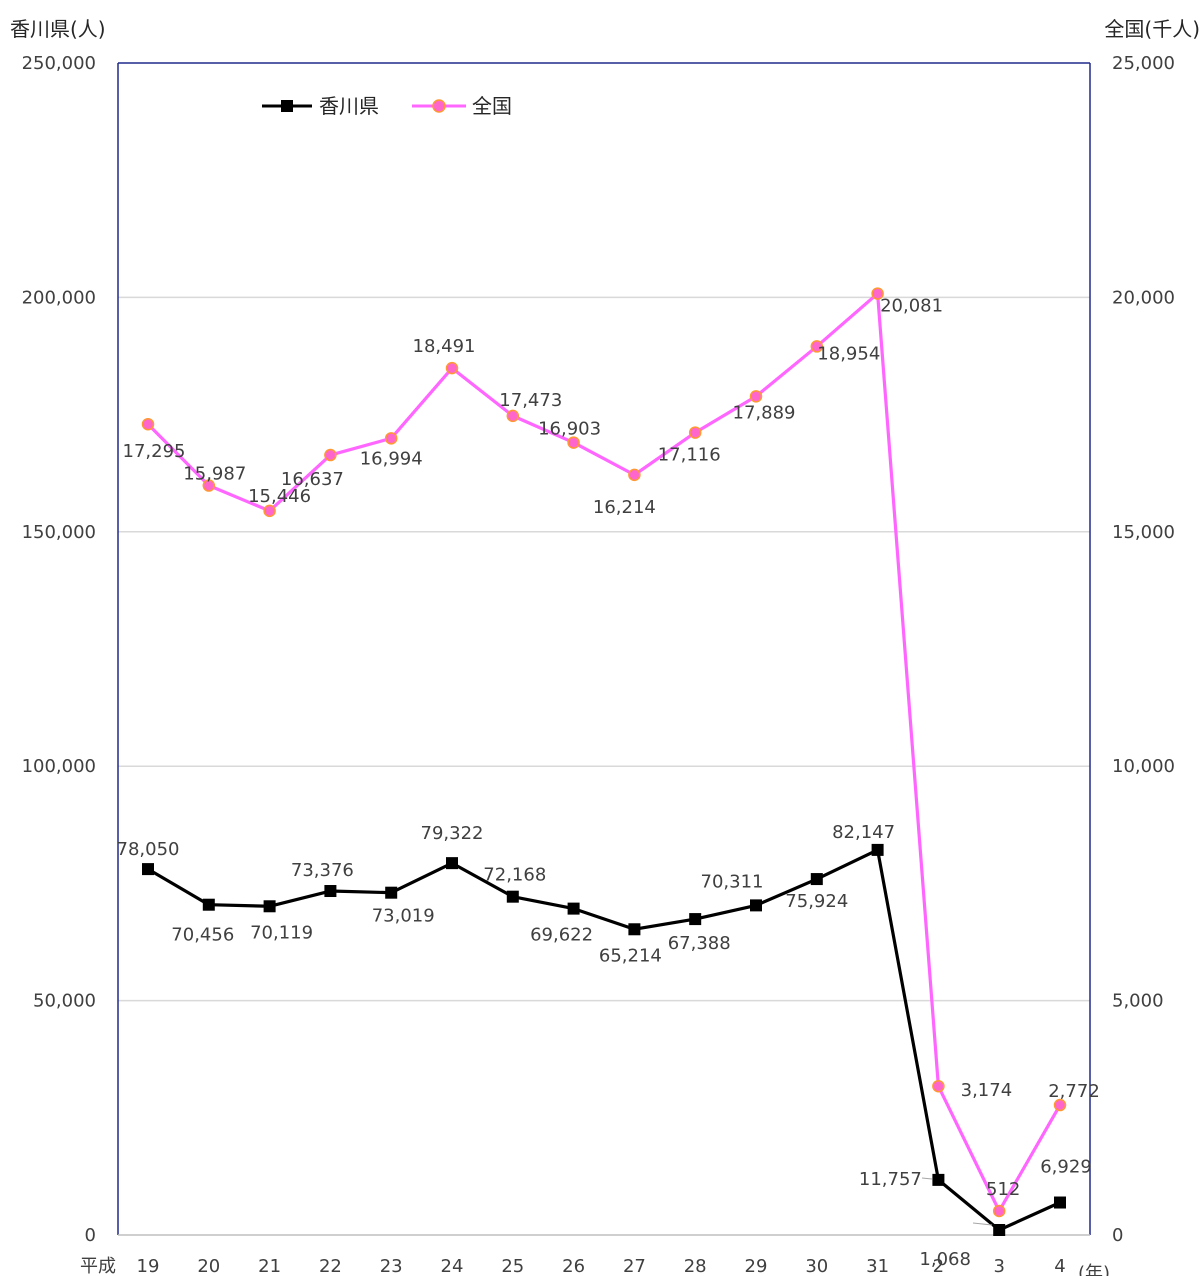 Image resolution: width=1202 pixels, height=1276 pixels. What do you see at coordinates (281, 932) in the screenshot?
I see `data-label-kagawa: 70,119` at bounding box center [281, 932].